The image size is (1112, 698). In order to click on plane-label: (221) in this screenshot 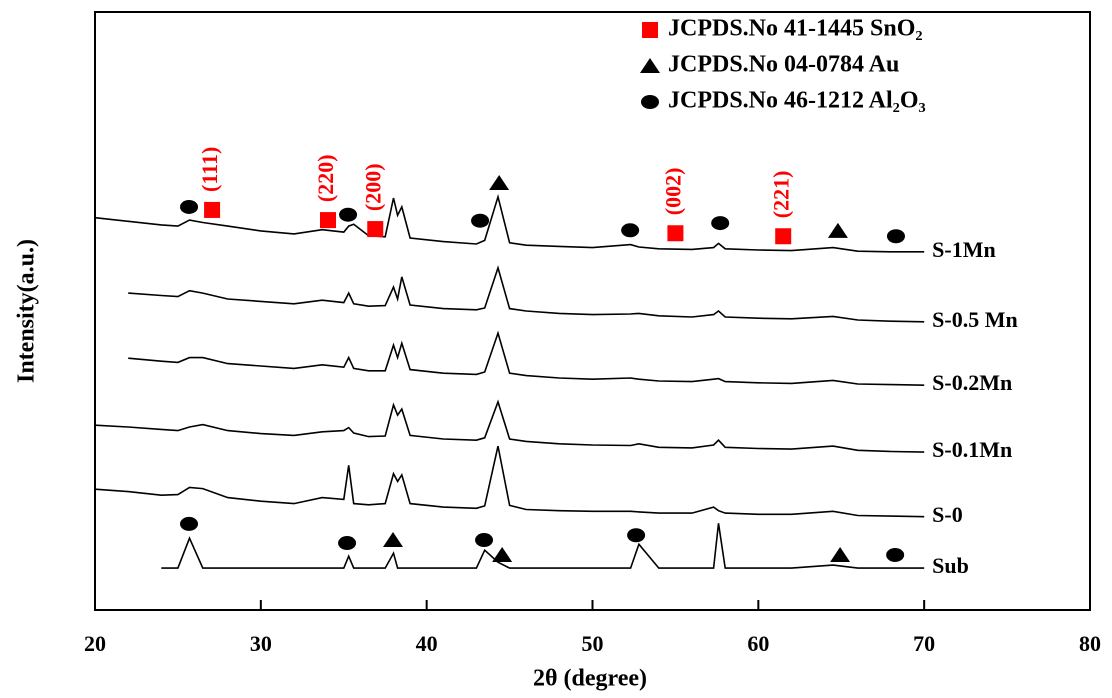, I will do `click(780, 195)`.